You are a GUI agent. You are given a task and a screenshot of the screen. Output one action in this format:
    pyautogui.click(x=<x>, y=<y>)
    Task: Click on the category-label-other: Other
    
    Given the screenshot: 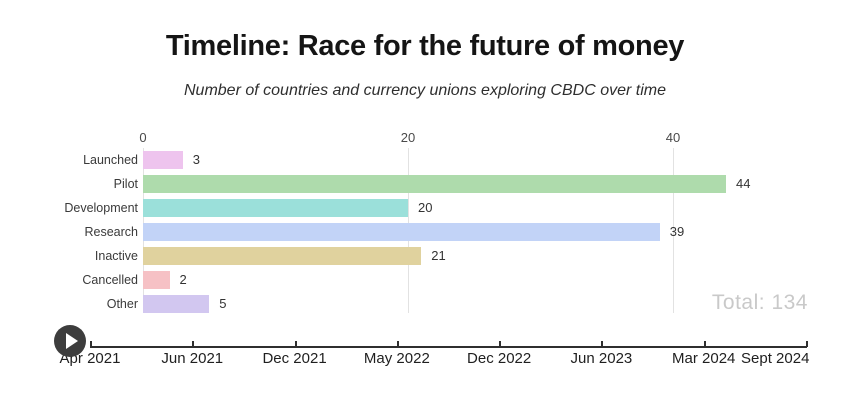 What is the action you would take?
    pyautogui.click(x=122, y=304)
    